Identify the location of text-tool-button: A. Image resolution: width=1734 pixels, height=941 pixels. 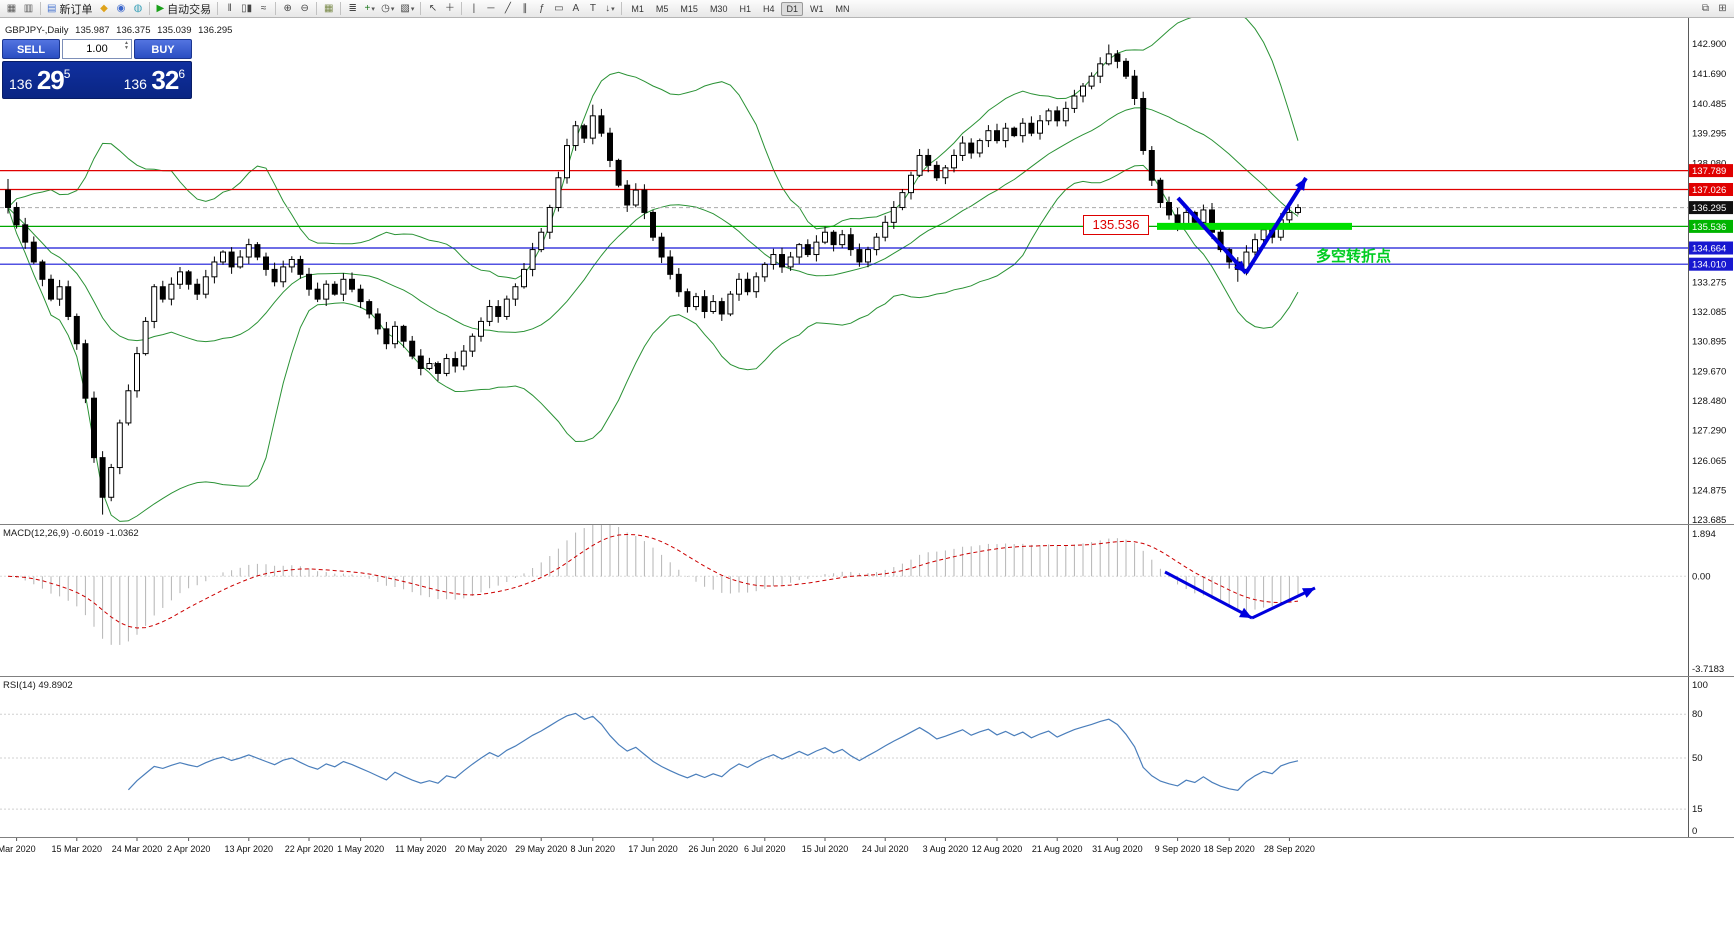
(575, 9).